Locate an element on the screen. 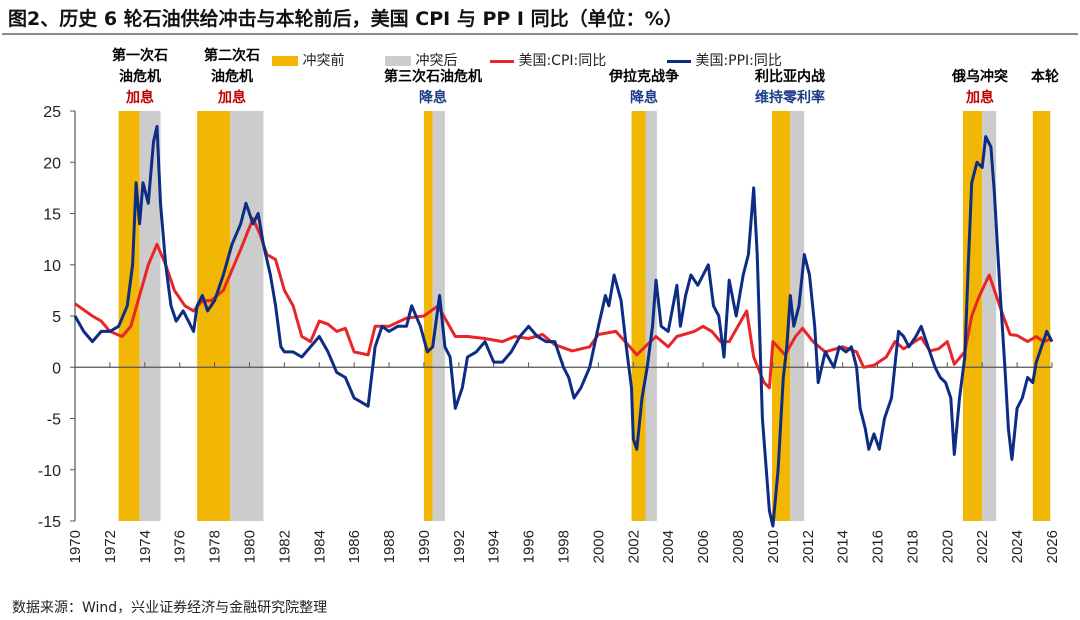  annotation-current-round: 本轮 is located at coordinates (1045, 77).